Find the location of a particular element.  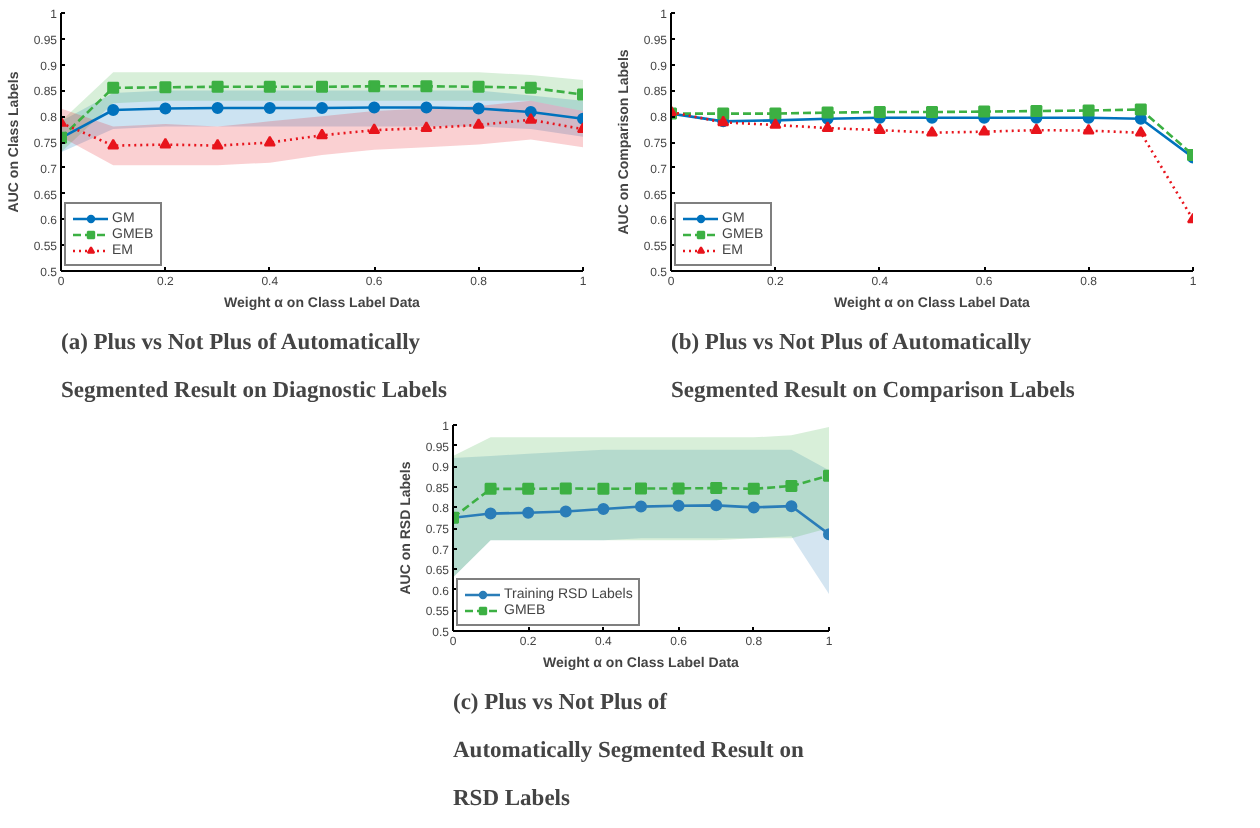

text: (c) Plus vs Not Plus of Automatically Segmented Result on RSD Labels is located at coordinates (629, 751).